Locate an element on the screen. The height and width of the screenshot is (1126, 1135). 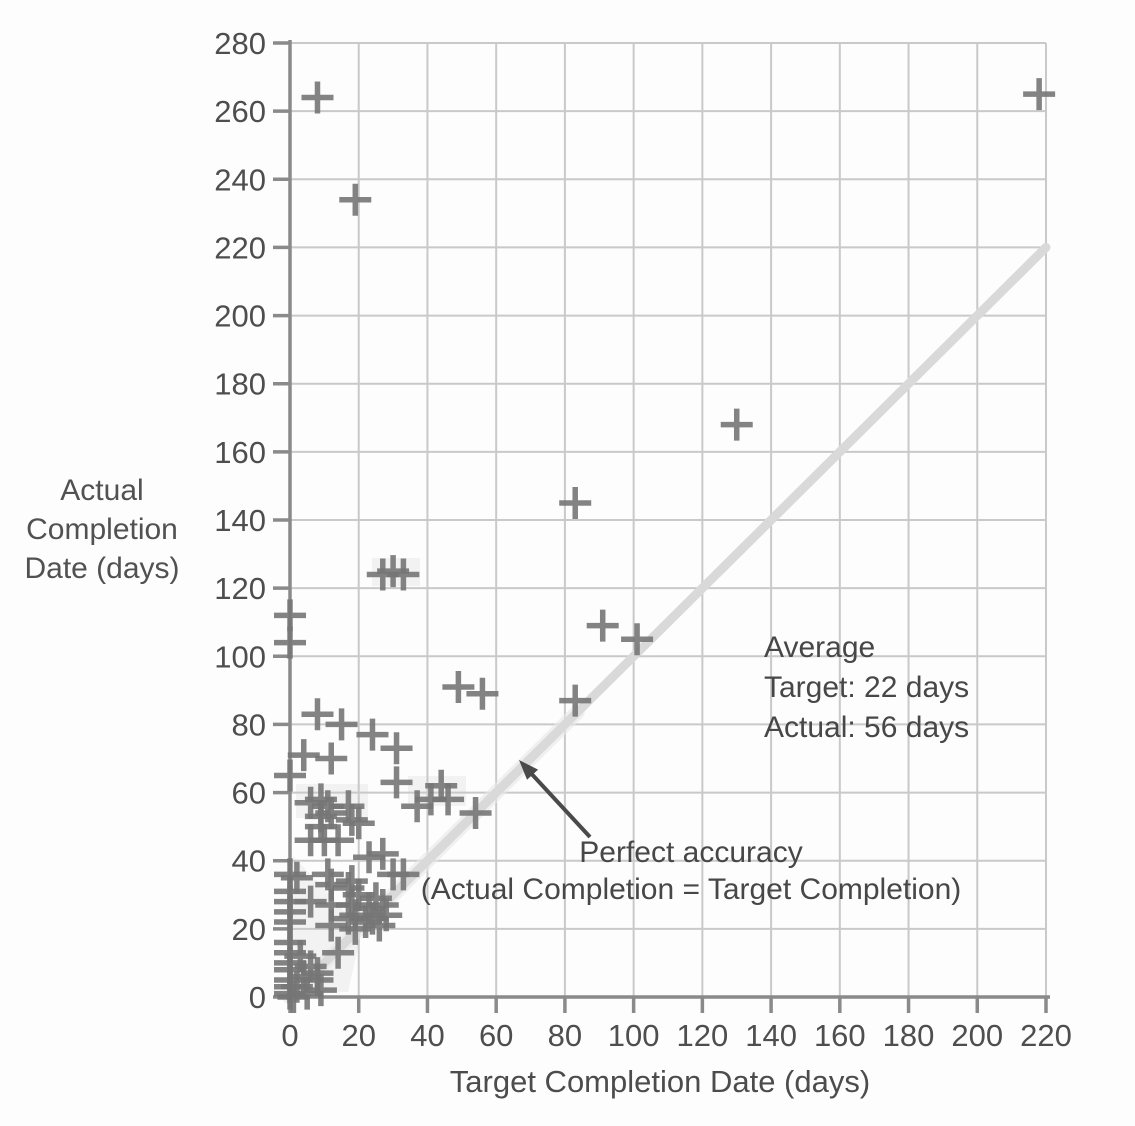
average-annotation: Average Target: 22 days Actual: 56 days is located at coordinates (914, 688).